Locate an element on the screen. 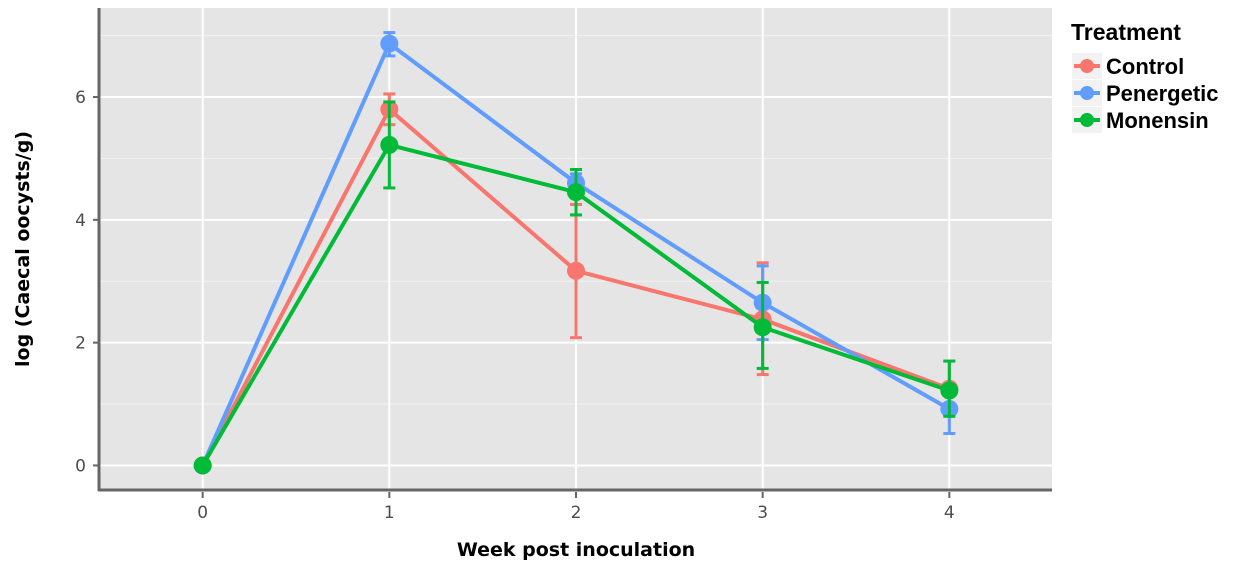  x-tick-label: 0 is located at coordinates (202, 513).